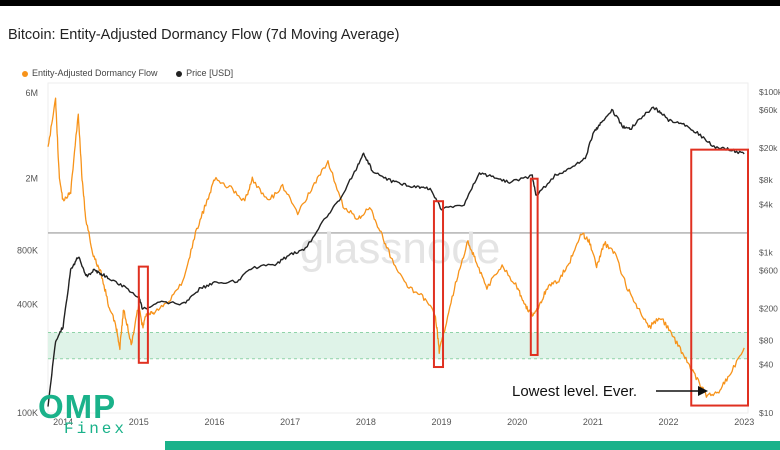  Describe the element at coordinates (31, 93) in the screenshot. I see `y-left-tick-label: 6M` at that location.